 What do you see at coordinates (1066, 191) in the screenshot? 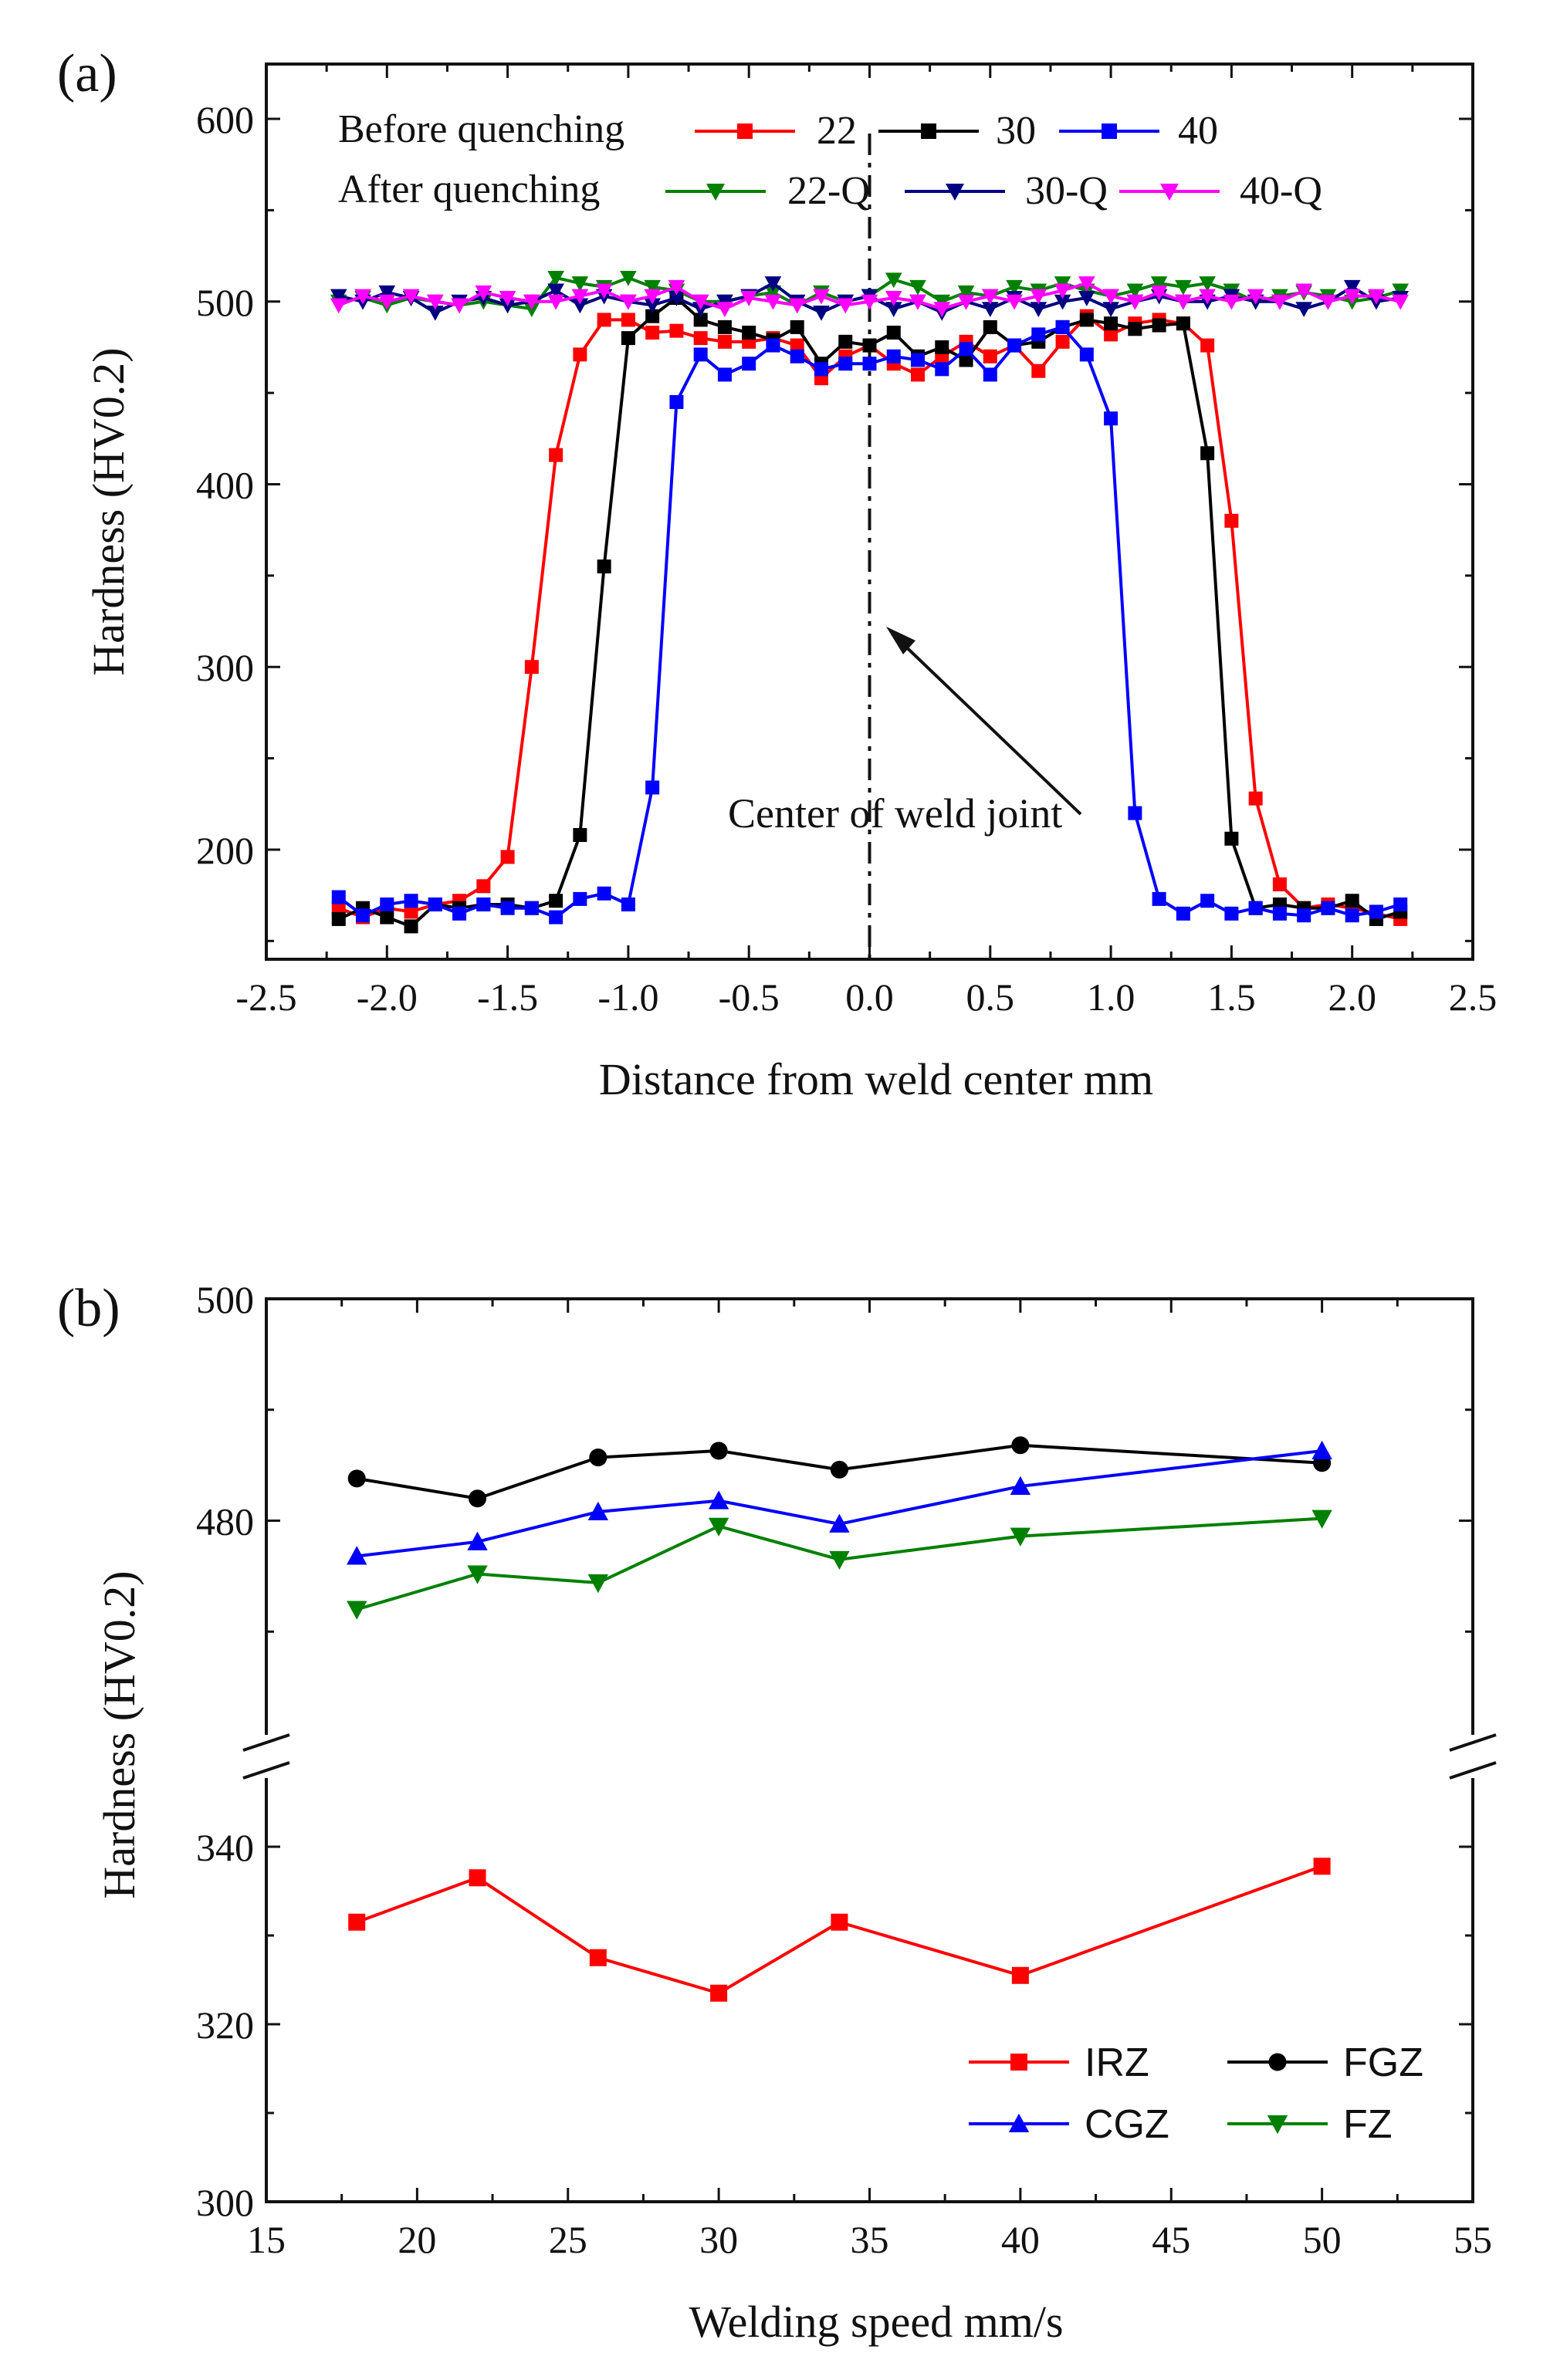
I see `legend-label-30-q: 30-Q` at bounding box center [1066, 191].